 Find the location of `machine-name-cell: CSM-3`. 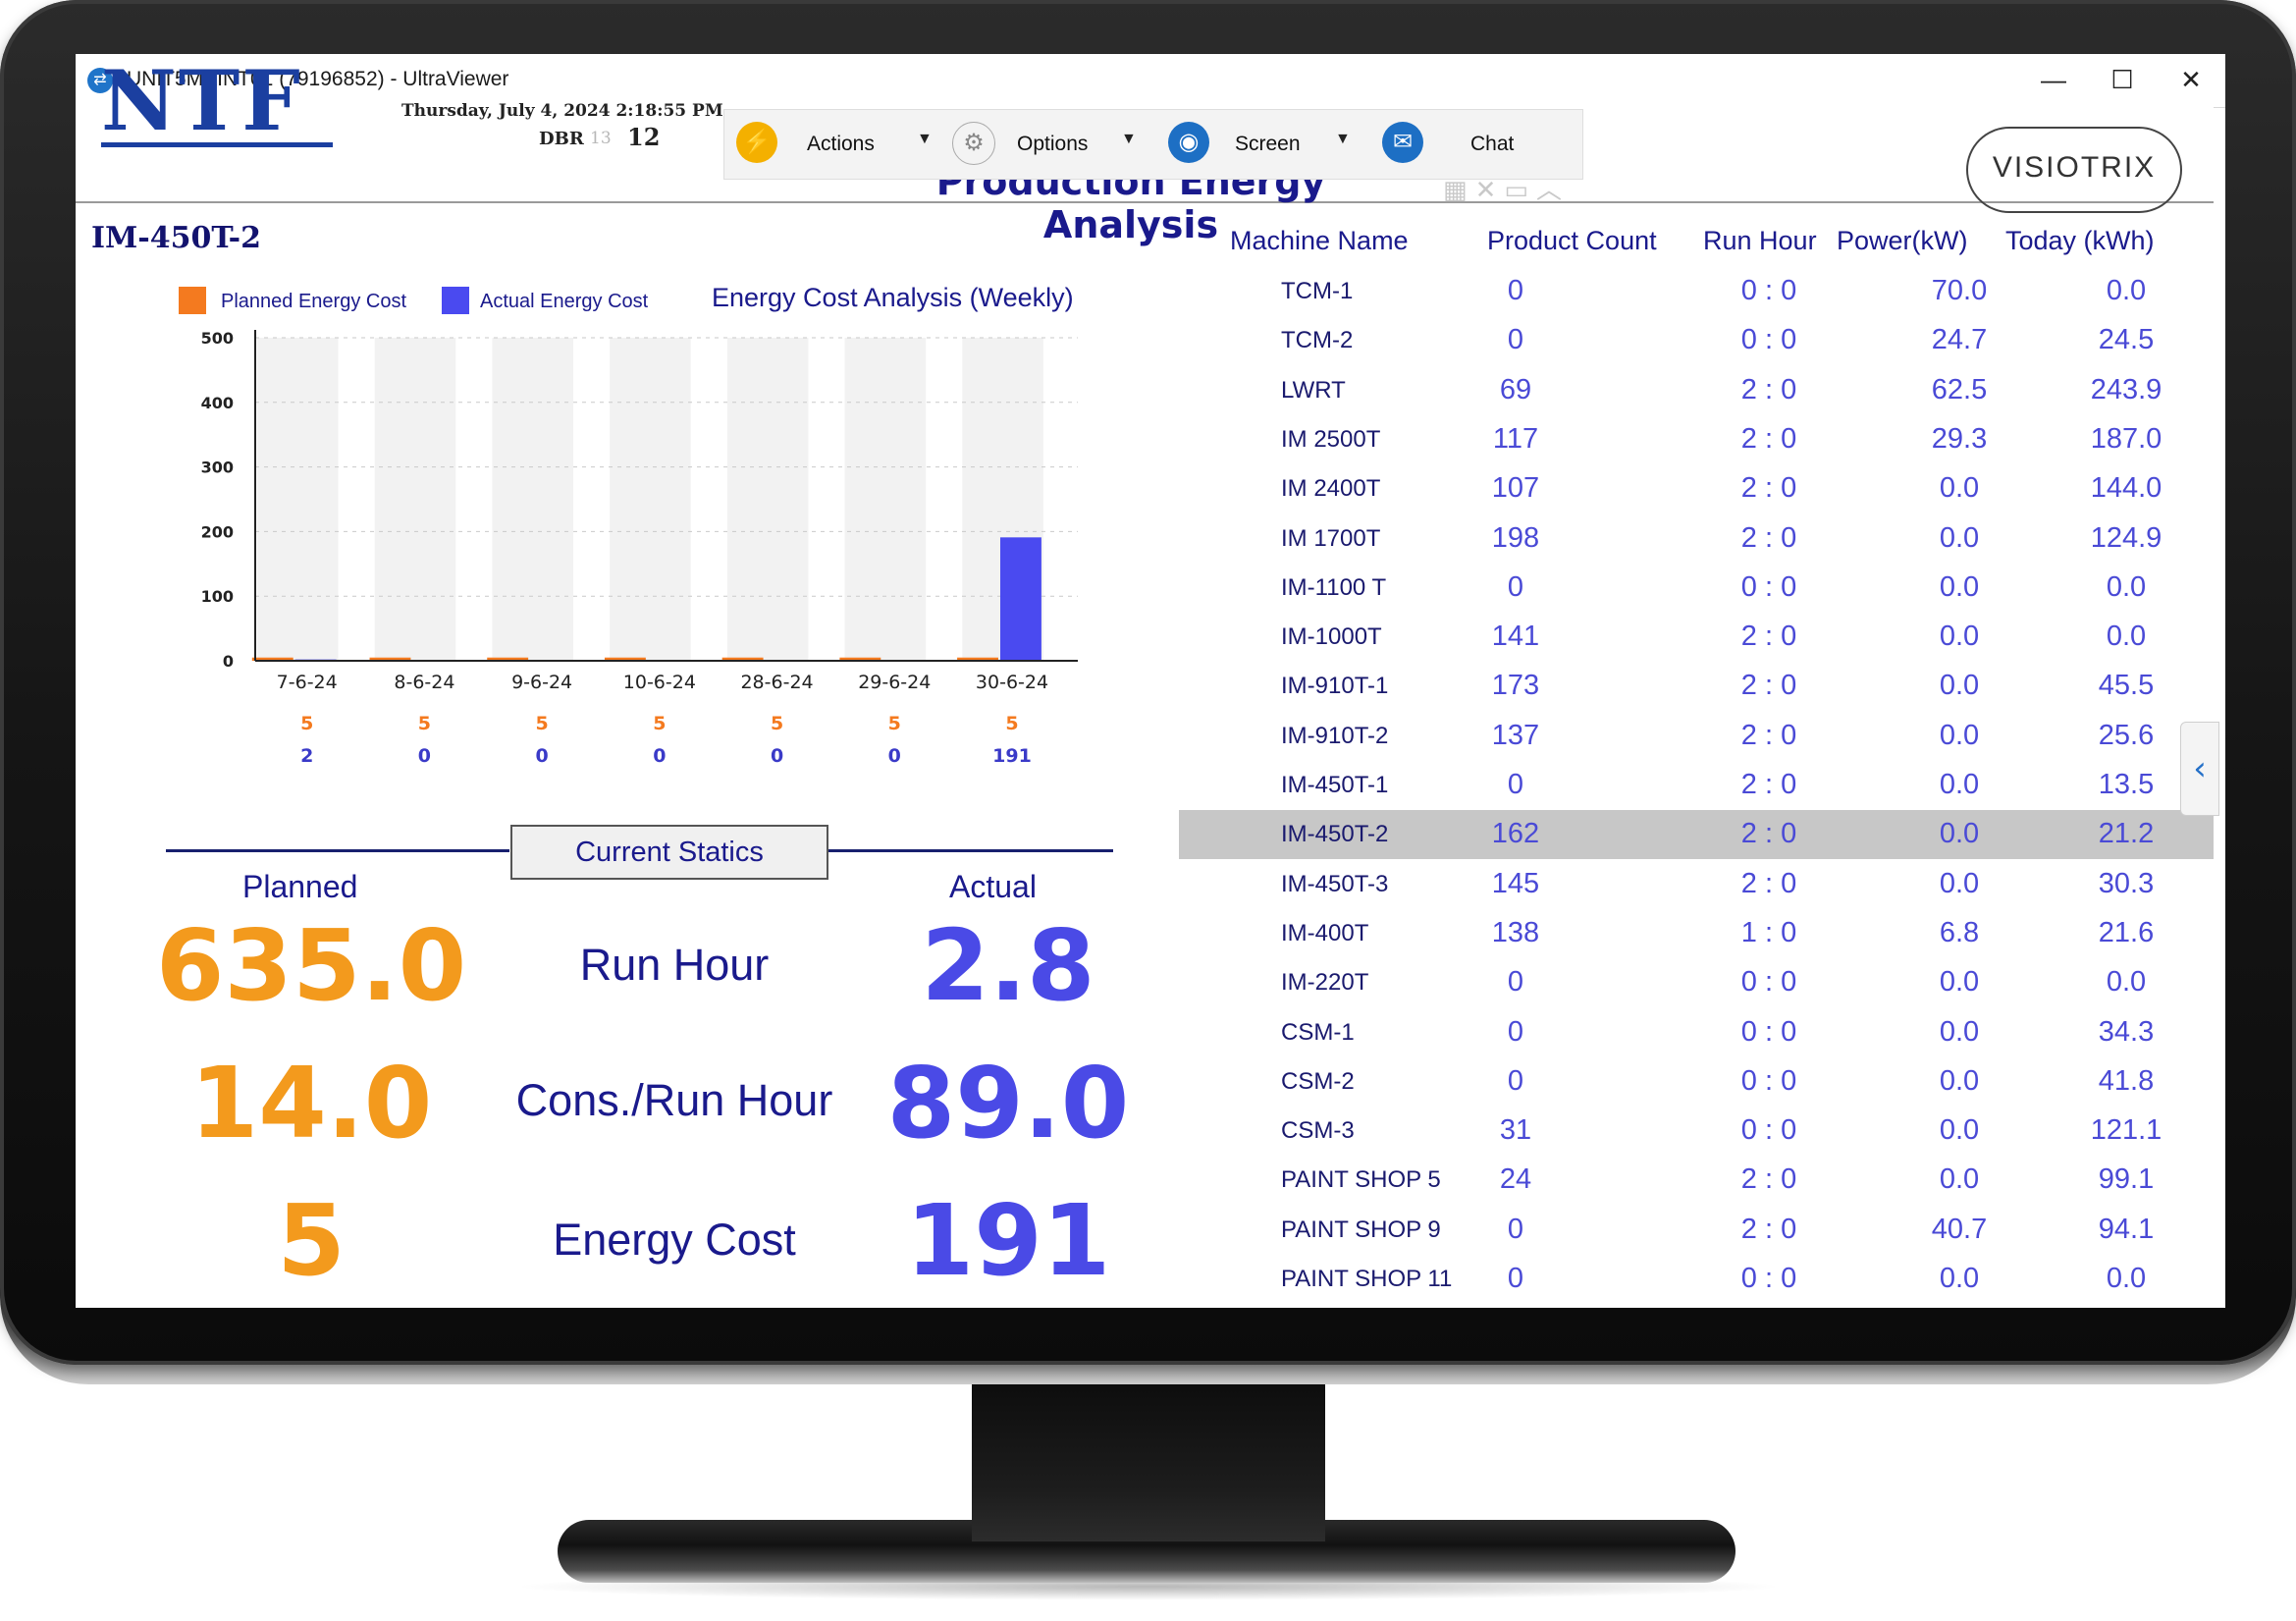

machine-name-cell: CSM-3 is located at coordinates (1318, 1131).